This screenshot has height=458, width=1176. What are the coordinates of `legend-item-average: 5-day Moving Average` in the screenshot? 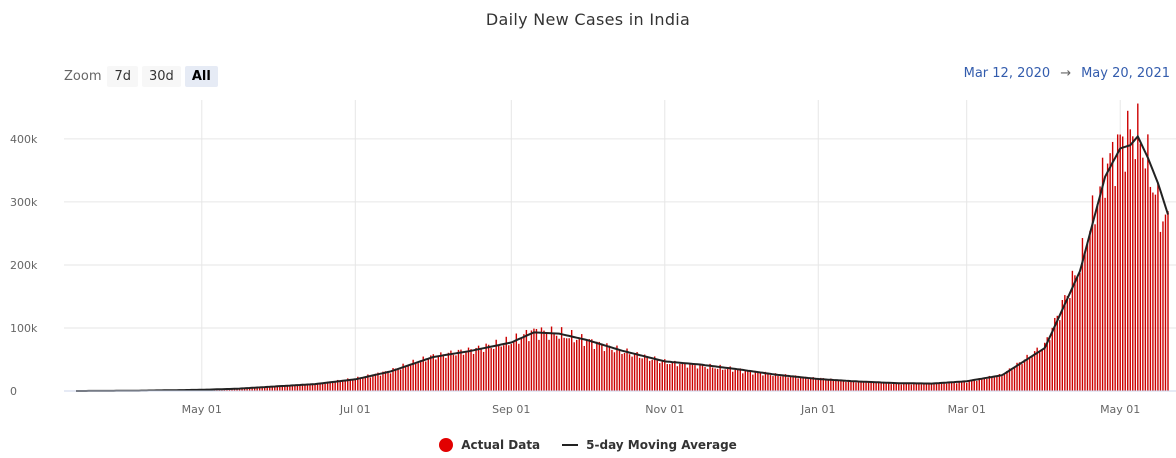 It's located at (649, 445).